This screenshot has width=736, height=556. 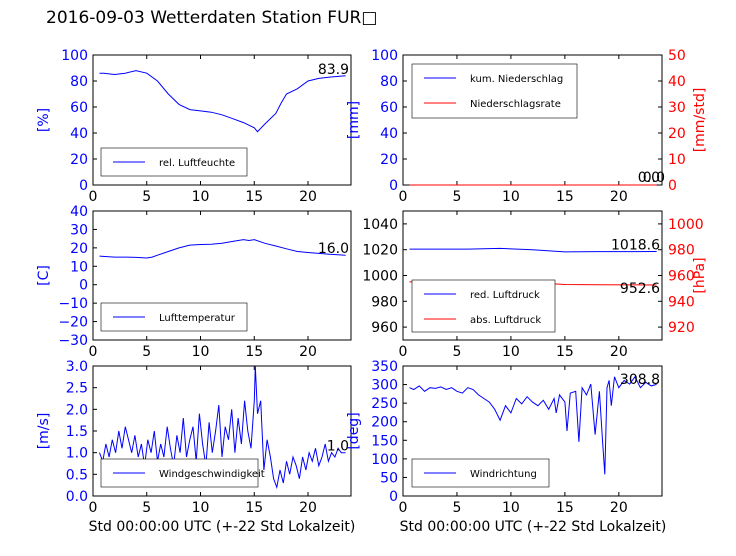 I want to click on x-axis-label-left: Std 00:00:00 UTC (+-22 Std Lokalzeit), so click(x=222, y=527).